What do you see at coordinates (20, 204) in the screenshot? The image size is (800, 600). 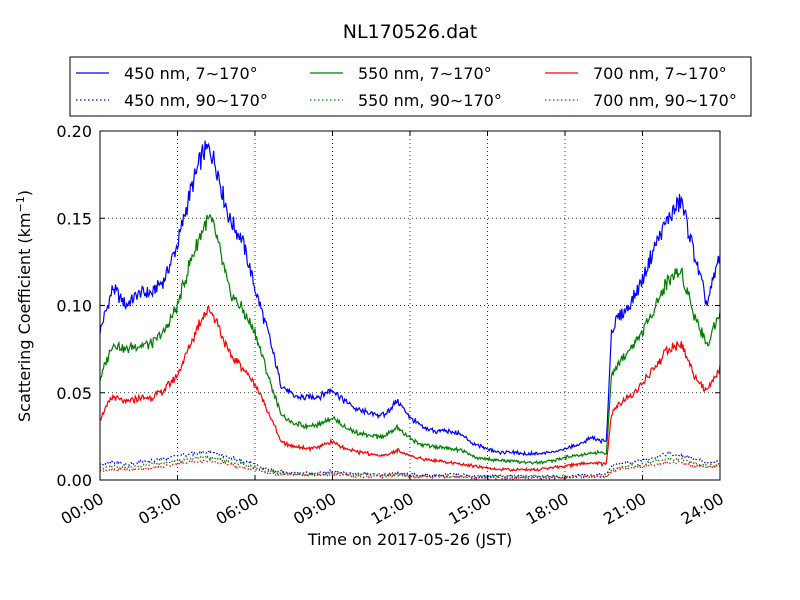 I see `y-axis-label-unit-exponent: −1` at bounding box center [20, 204].